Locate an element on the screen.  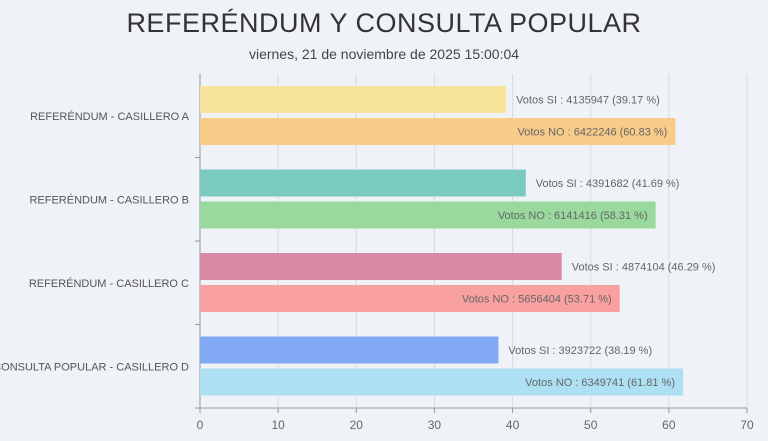
category-label: REFERÉNDUM - CASILLERO B is located at coordinates (109, 199).